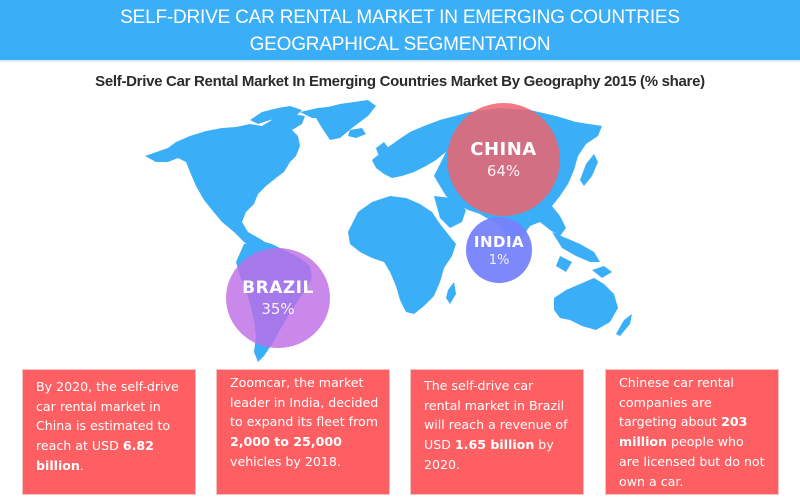 This screenshot has height=502, width=800. I want to click on india-label: INDIA, so click(499, 241).